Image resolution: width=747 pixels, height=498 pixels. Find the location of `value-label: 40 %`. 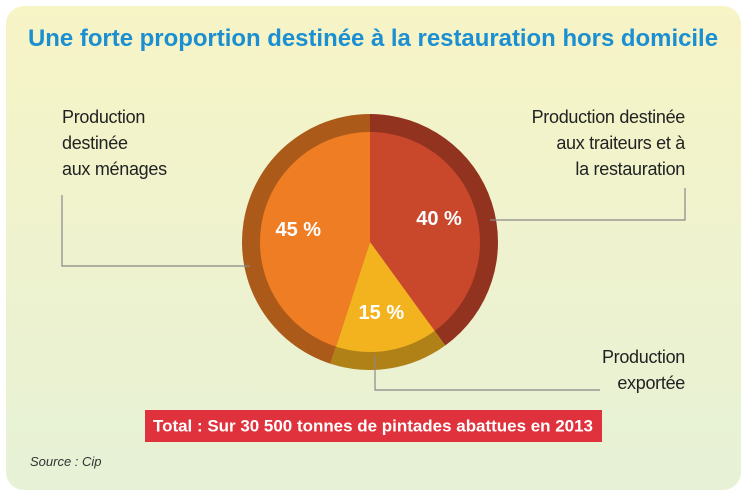

value-label: 40 % is located at coordinates (439, 219).